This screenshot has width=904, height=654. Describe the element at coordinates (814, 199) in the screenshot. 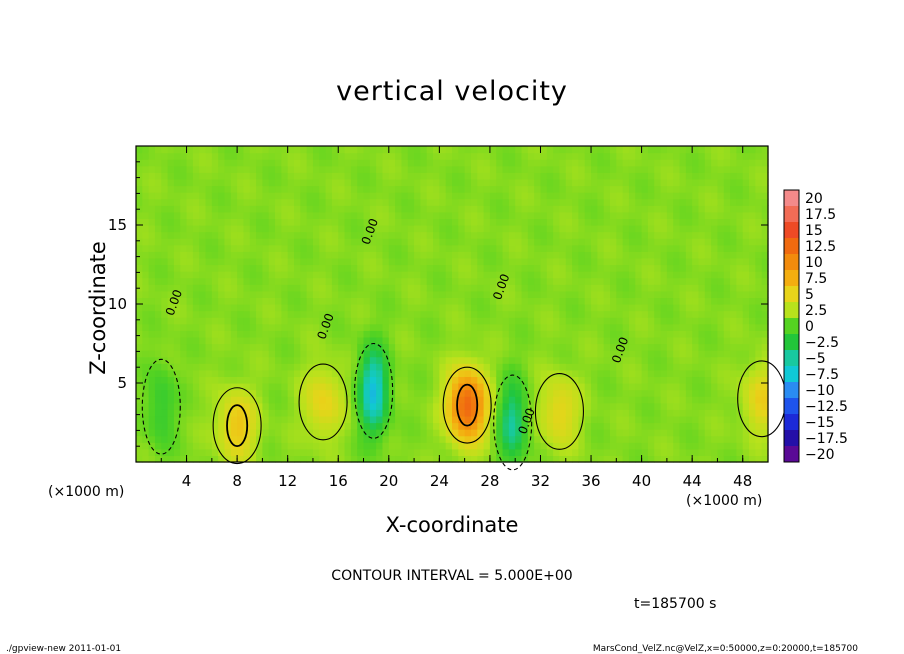

I see `colorbar-label: 20` at that location.